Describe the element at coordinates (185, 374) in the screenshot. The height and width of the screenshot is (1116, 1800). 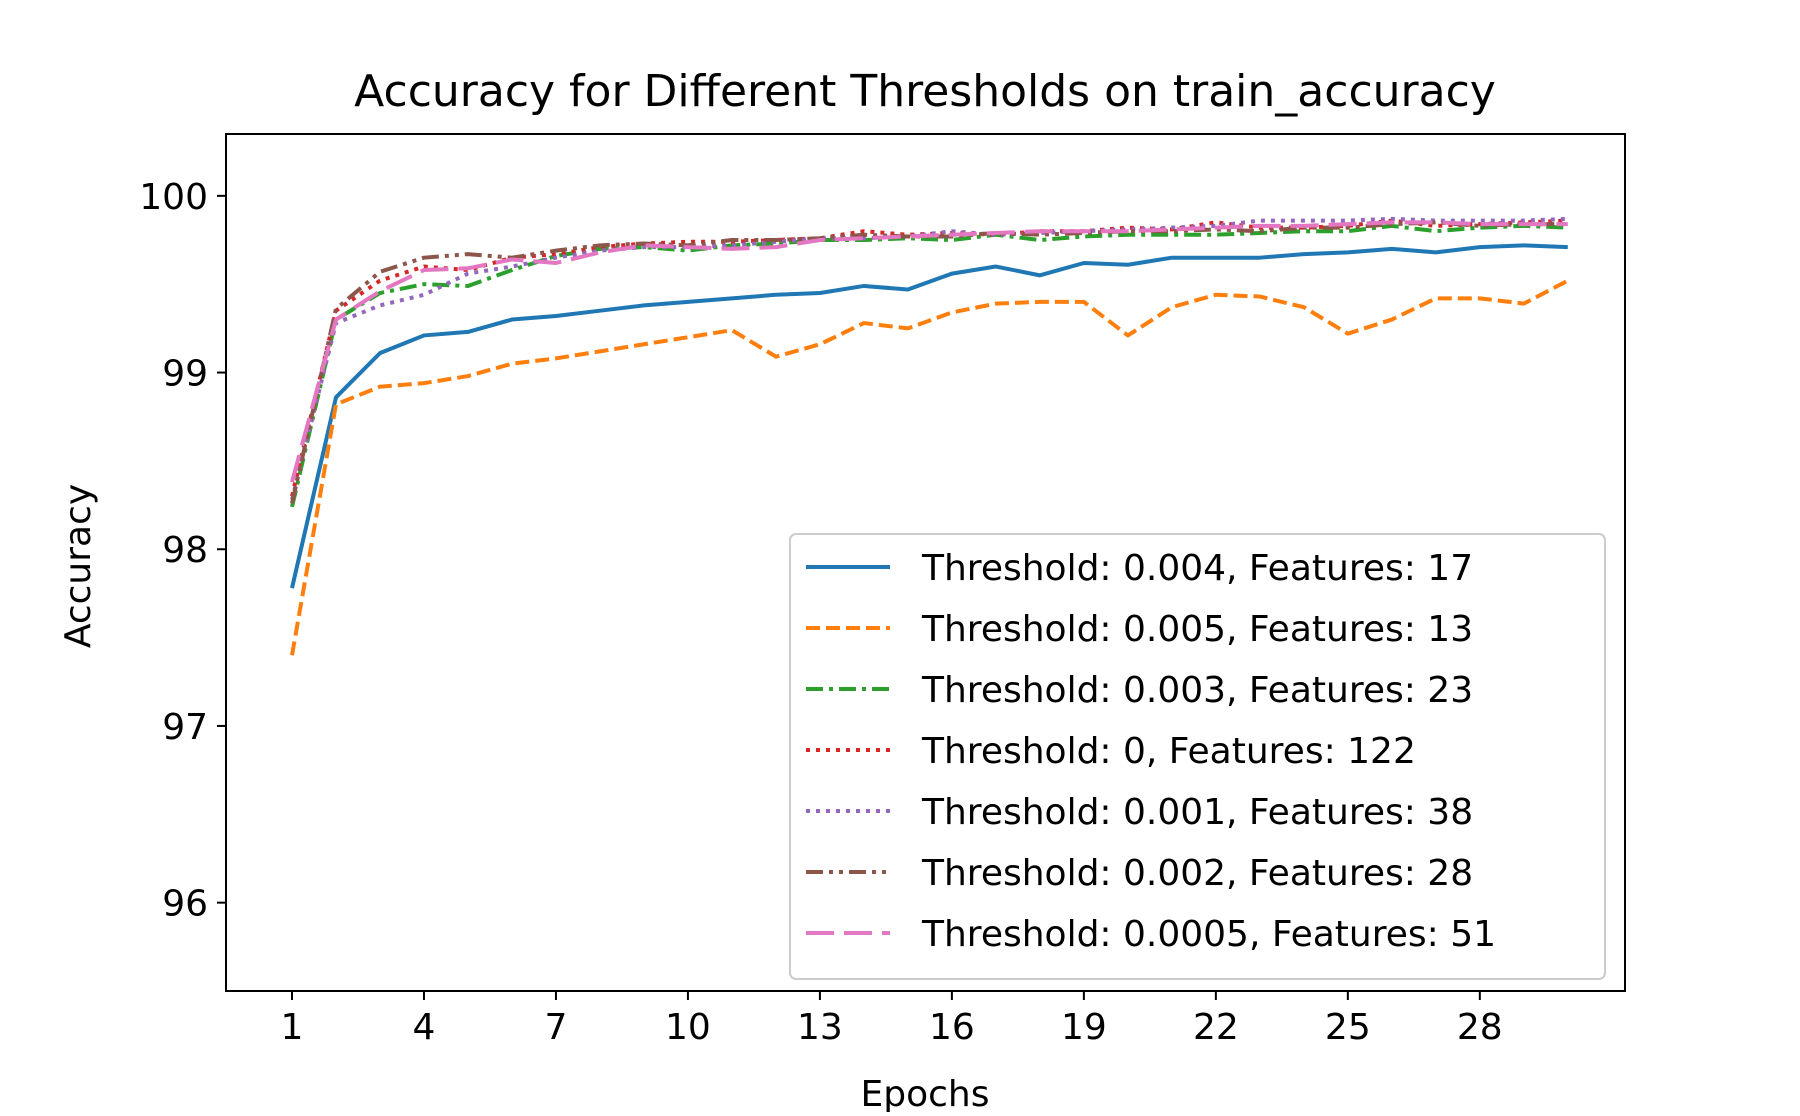
I see `y-tick-label: 99` at that location.